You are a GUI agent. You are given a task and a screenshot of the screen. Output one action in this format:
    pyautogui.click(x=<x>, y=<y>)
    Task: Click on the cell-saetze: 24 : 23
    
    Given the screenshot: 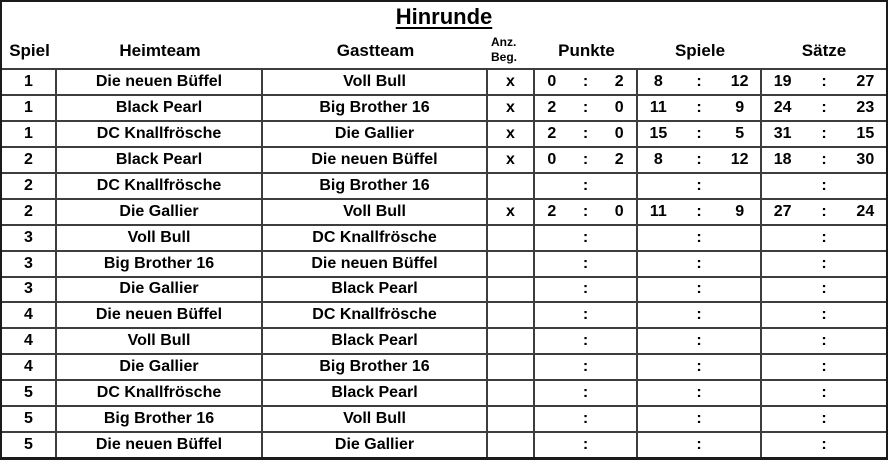 What is the action you would take?
    pyautogui.click(x=824, y=108)
    